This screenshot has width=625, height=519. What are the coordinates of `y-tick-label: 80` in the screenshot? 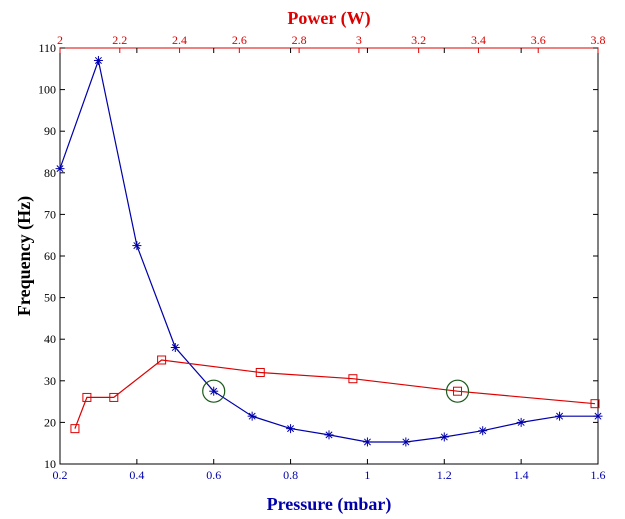 It's located at (50, 173).